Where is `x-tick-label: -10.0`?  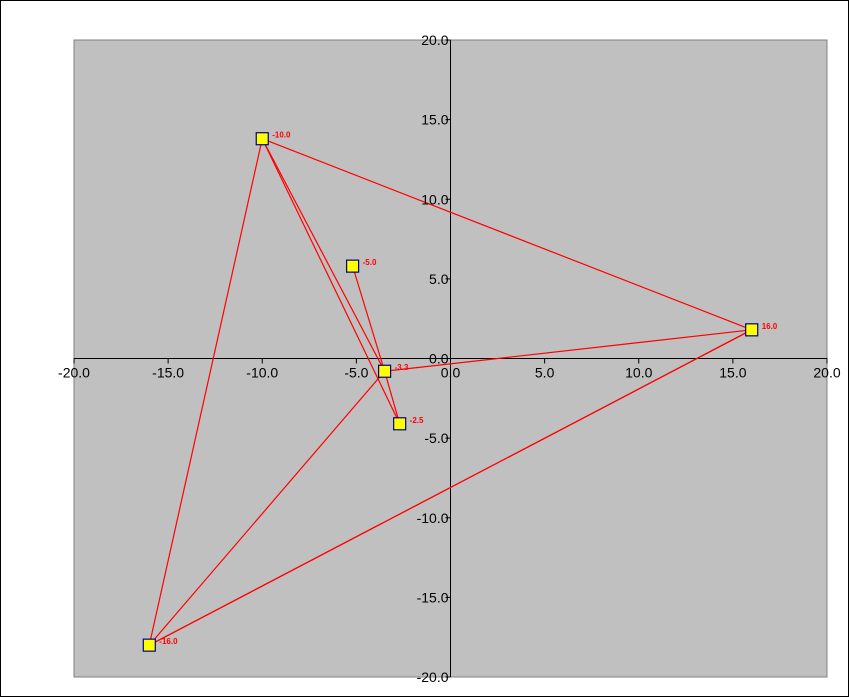
x-tick-label: -10.0 is located at coordinates (262, 373).